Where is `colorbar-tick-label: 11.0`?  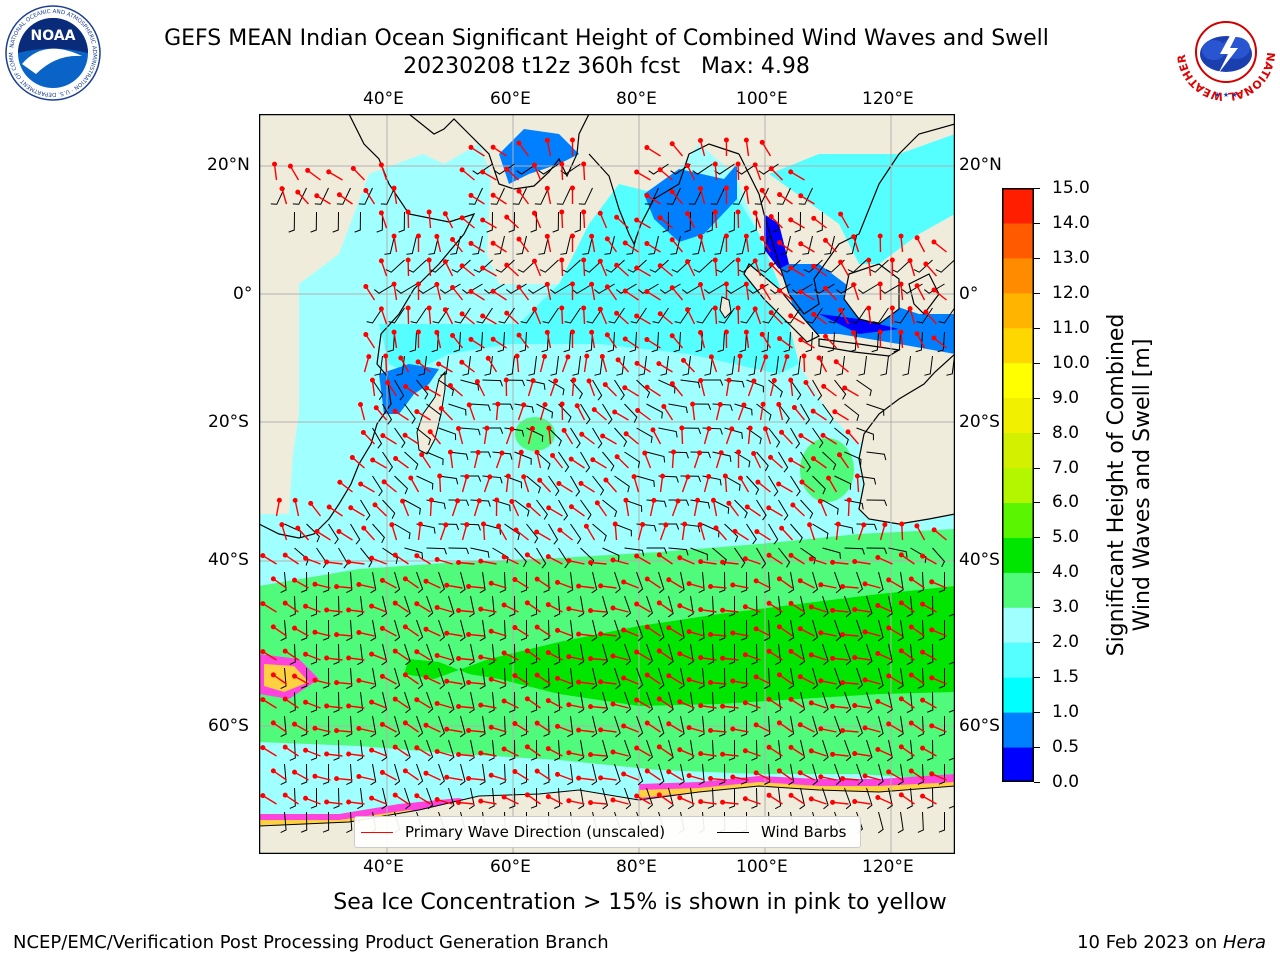 colorbar-tick-label: 11.0 is located at coordinates (1071, 327).